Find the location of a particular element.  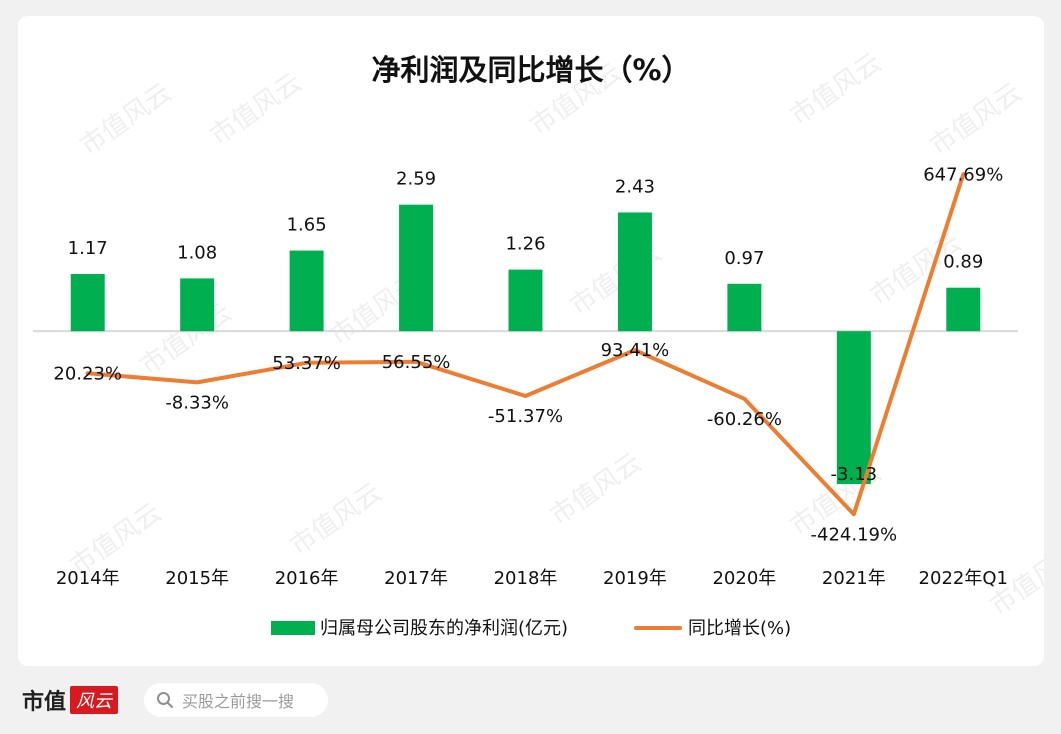

bar-2014年 is located at coordinates (87, 303).